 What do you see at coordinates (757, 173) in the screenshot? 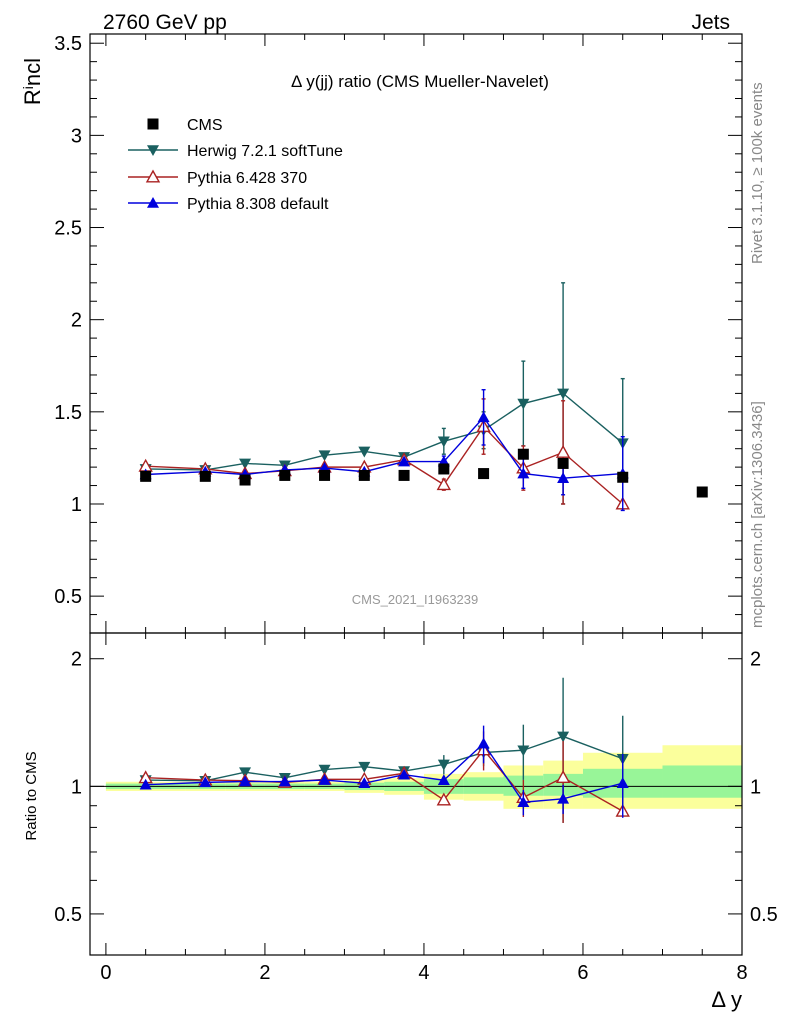
I see `rivet-label: Rivet 3.1.10, ≥ 100k events` at bounding box center [757, 173].